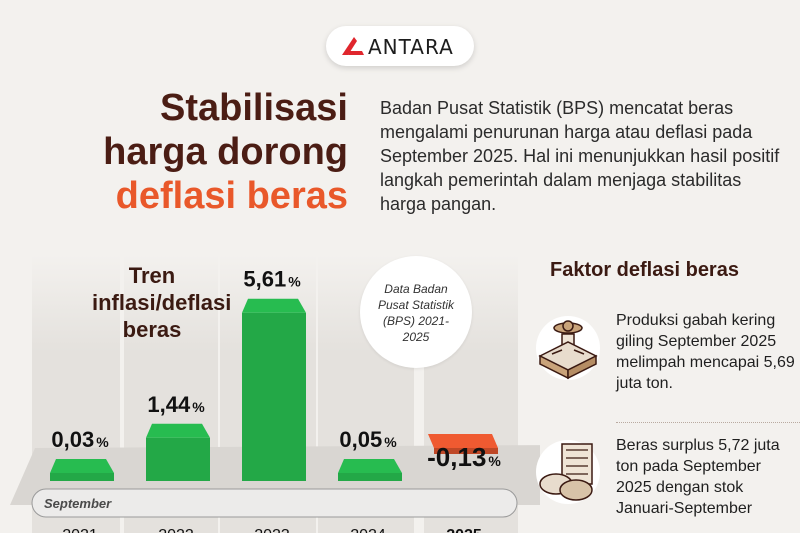 The image size is (800, 533). Describe the element at coordinates (272, 530) in the screenshot. I see `year-label-2023: 2023` at that location.